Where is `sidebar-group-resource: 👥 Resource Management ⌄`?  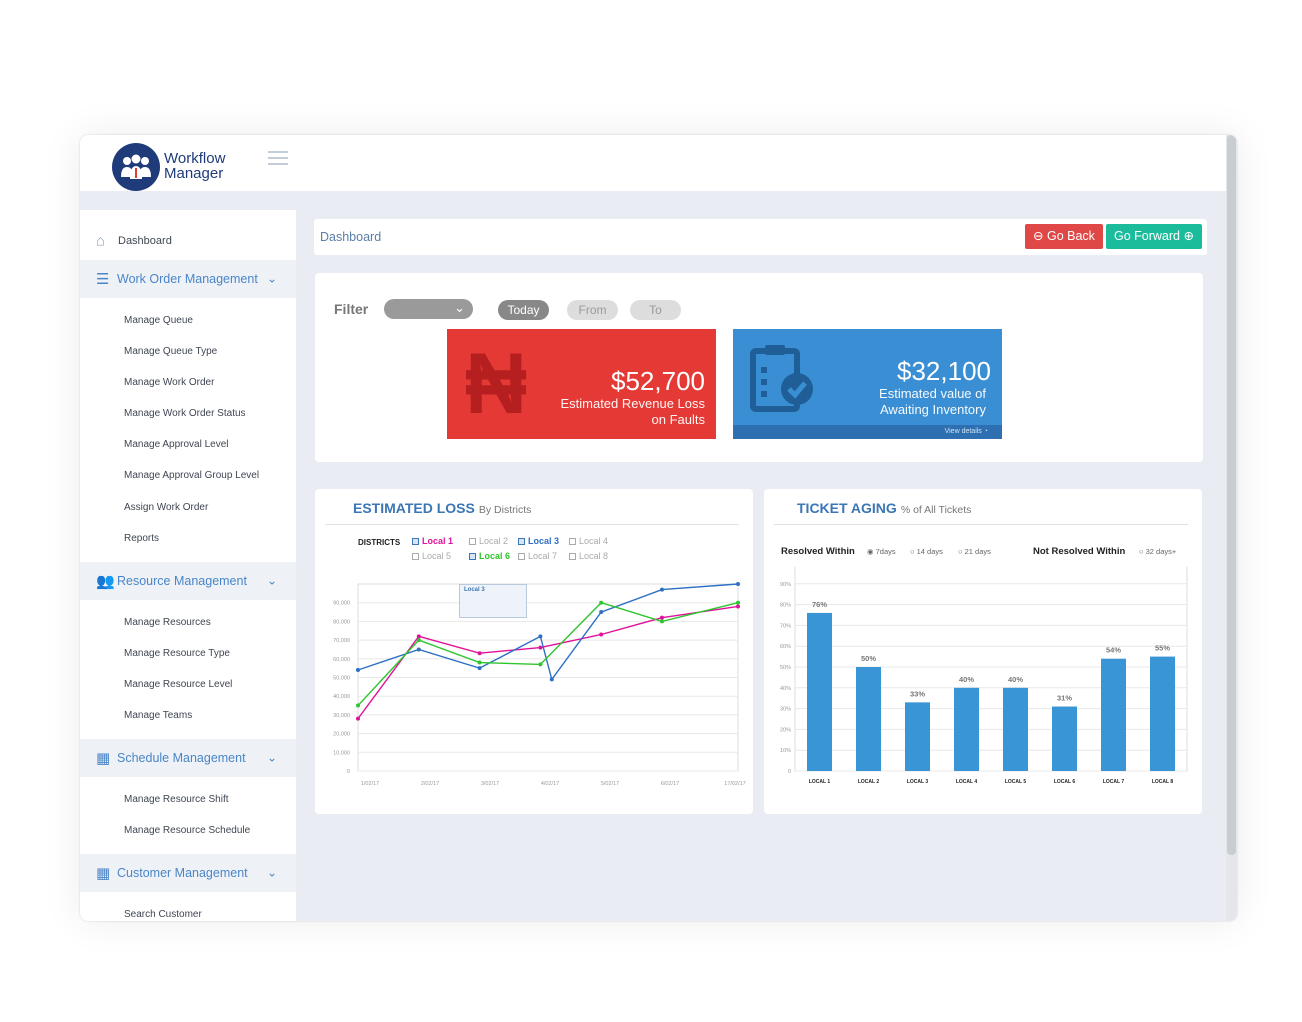
sidebar-group-resource: 👥 Resource Management ⌄ is located at coordinates (188, 581).